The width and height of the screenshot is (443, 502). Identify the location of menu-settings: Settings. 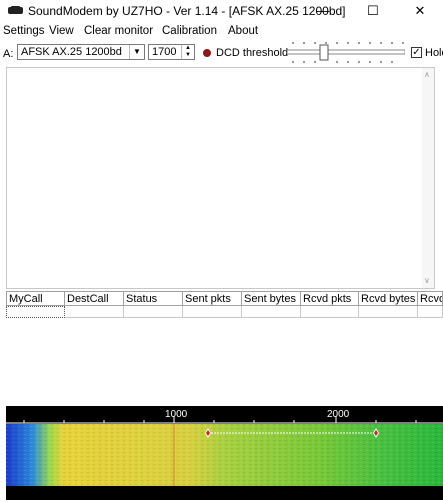
(24, 31).